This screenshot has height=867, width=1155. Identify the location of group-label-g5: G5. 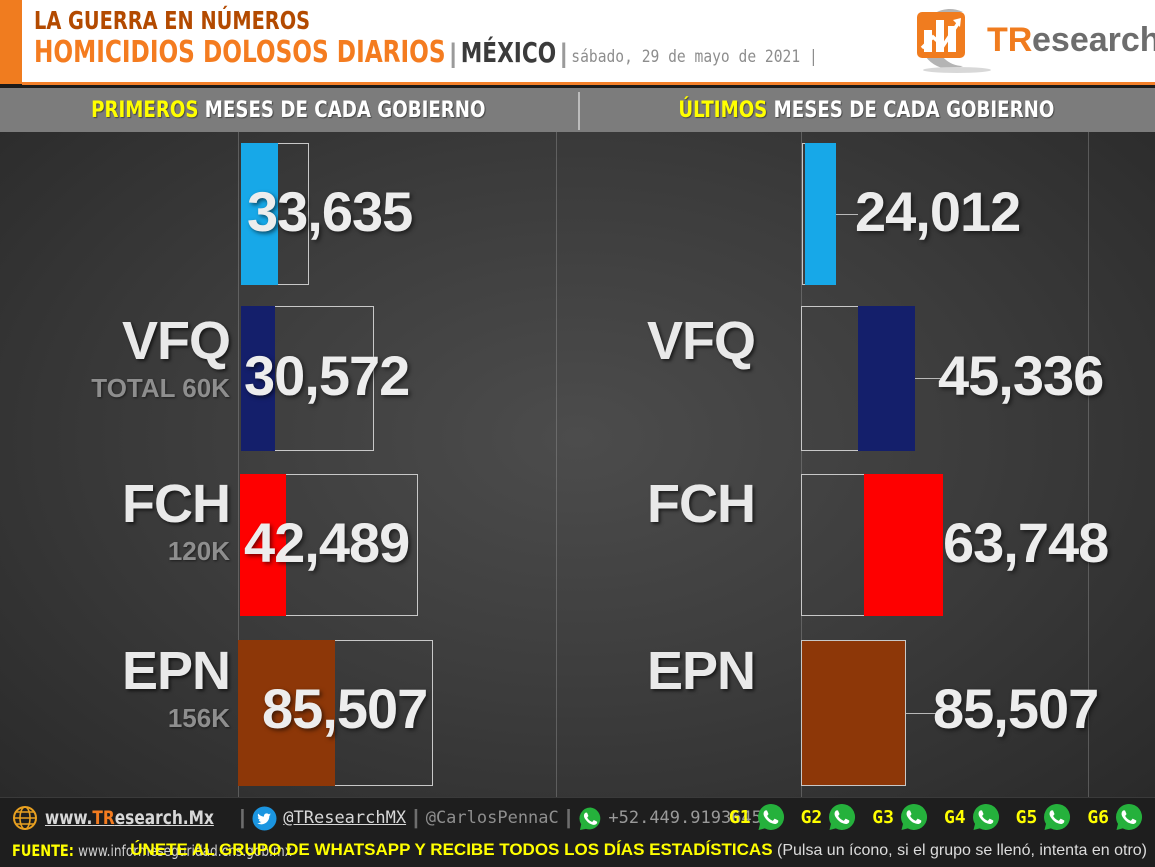
(1026, 817).